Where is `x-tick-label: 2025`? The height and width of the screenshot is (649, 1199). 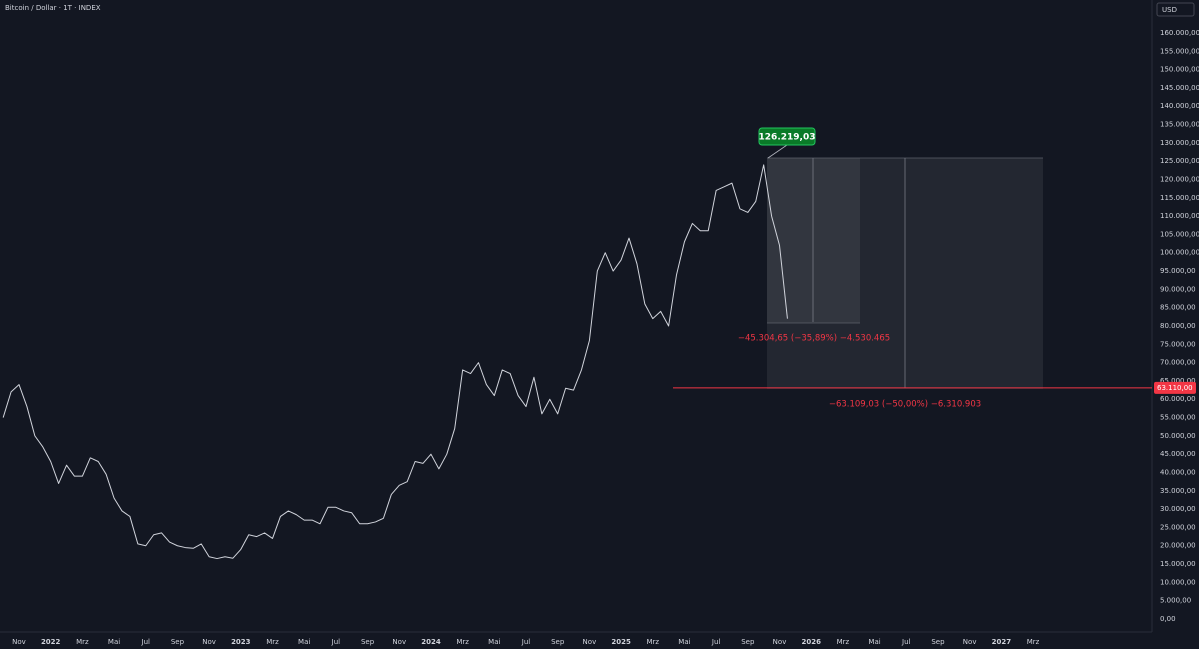
x-tick-label: 2025 is located at coordinates (621, 642).